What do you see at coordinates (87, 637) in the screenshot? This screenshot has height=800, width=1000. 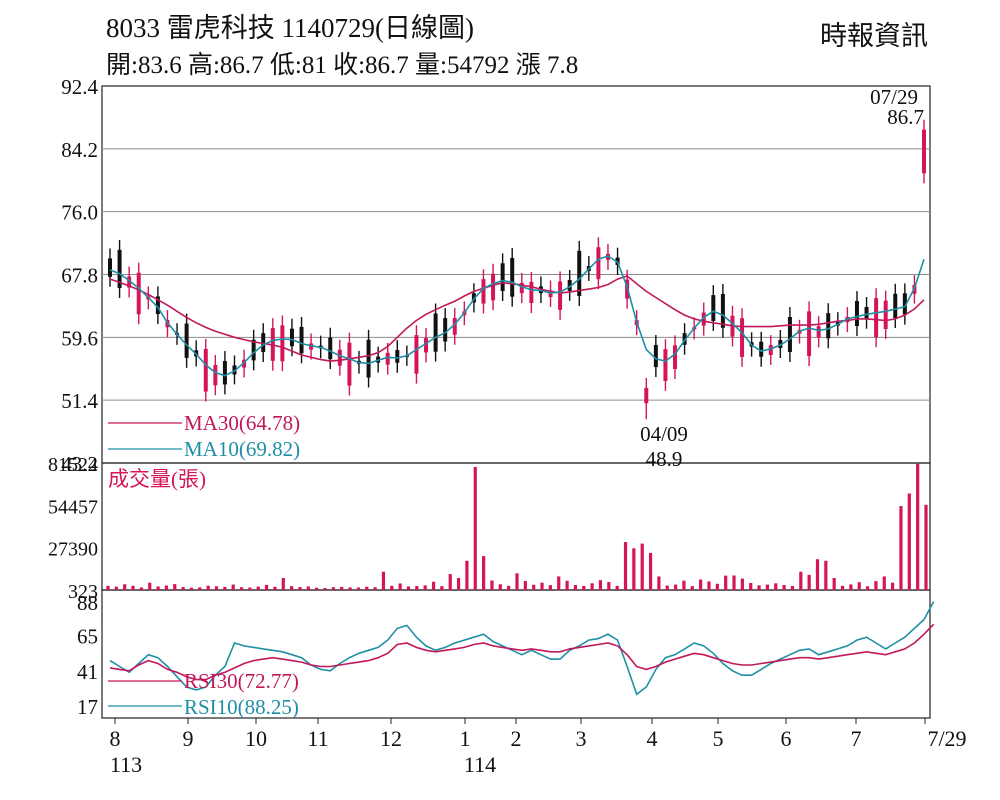 I see `rsi-tick-label: 65` at bounding box center [87, 637].